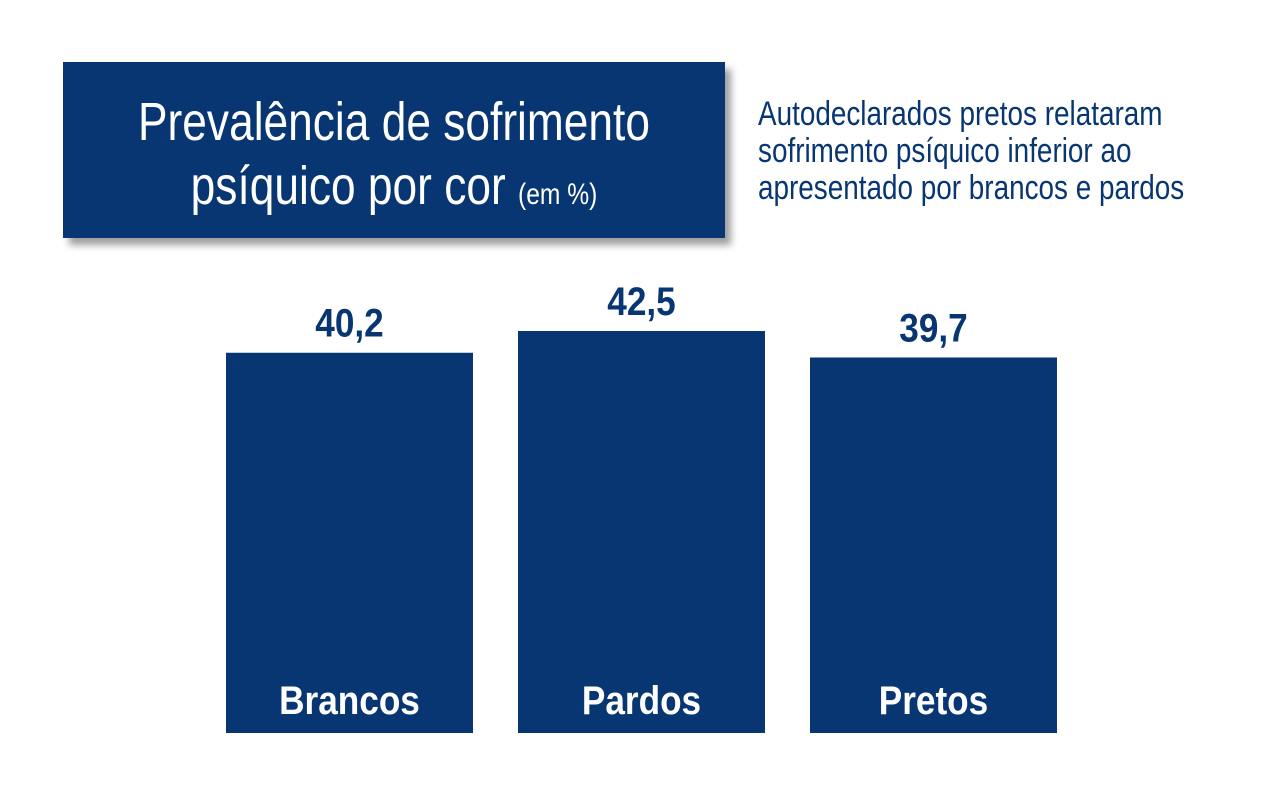 The width and height of the screenshot is (1283, 800). Describe the element at coordinates (641, 700) in the screenshot. I see `category-label-pardos: Pardos` at that location.